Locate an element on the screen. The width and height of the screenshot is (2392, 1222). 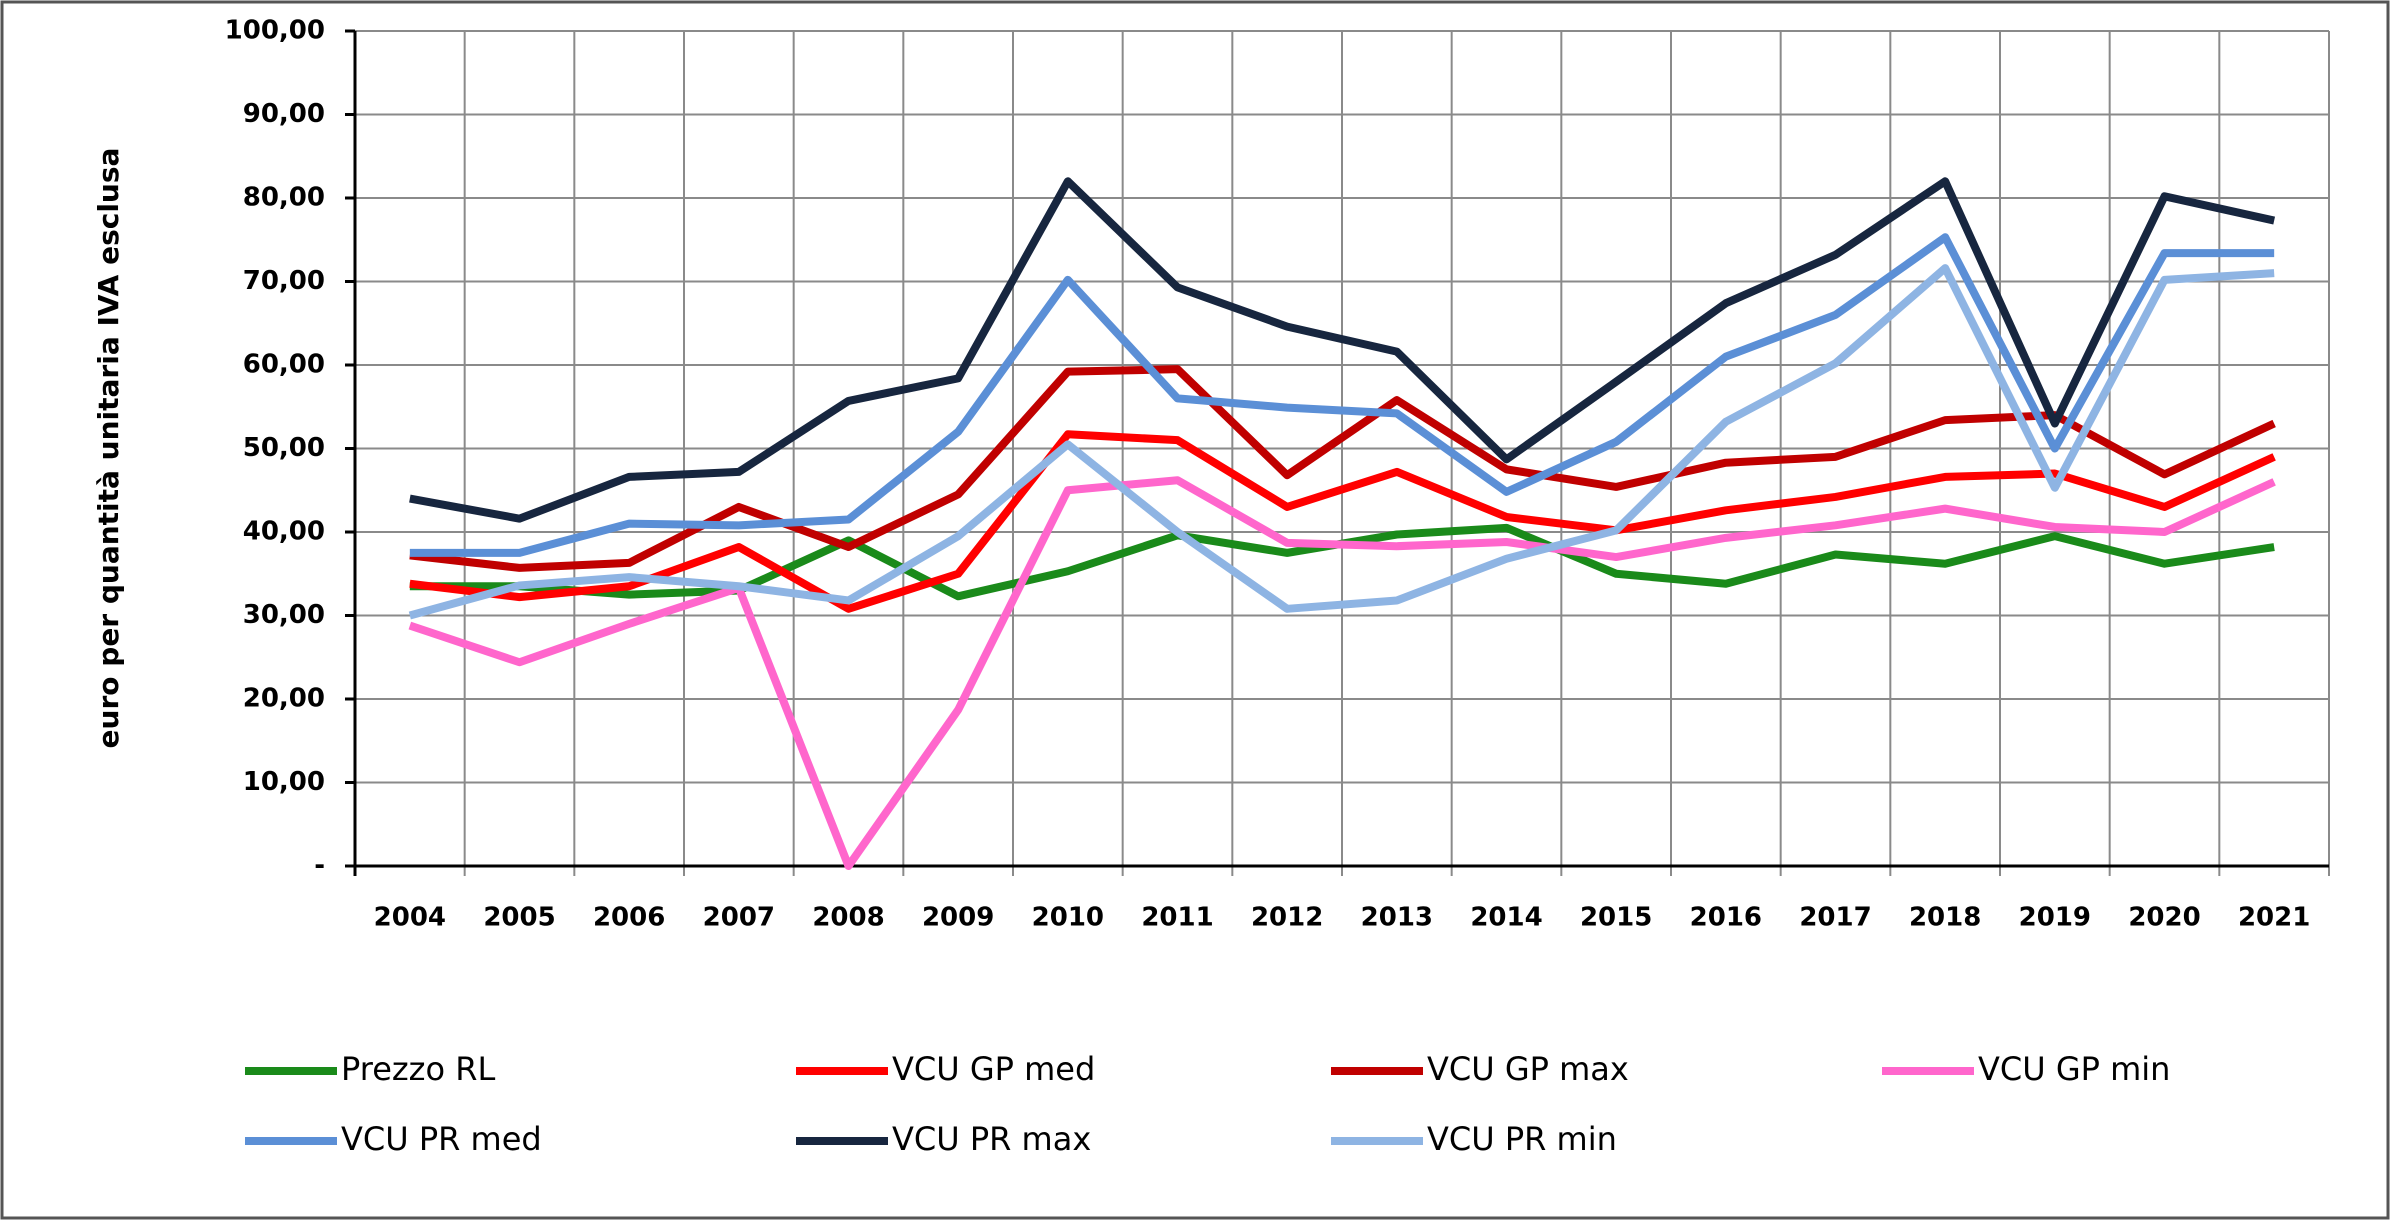
y-tick-label: 30,00 is located at coordinates (284, 615).